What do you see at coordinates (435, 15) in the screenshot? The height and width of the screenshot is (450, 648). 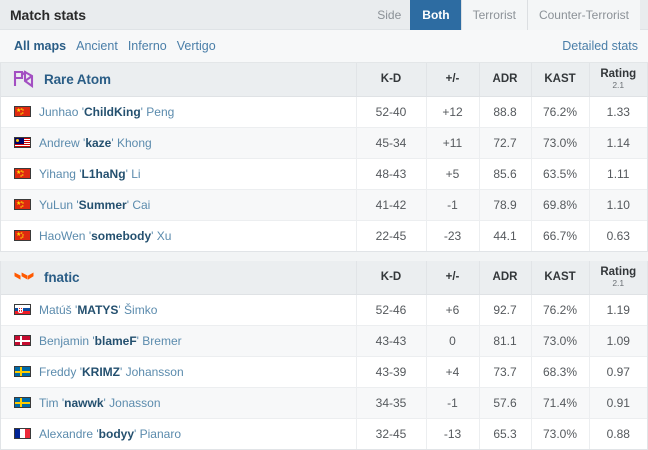 I see `side-filter-both: Both` at bounding box center [435, 15].